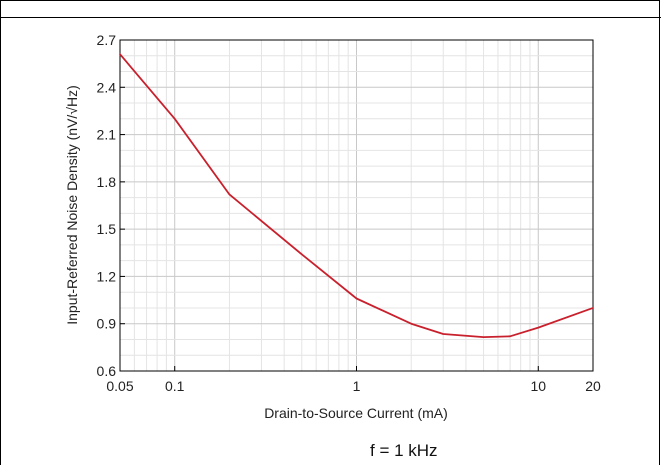 The width and height of the screenshot is (661, 466). I want to click on y-tick-label: 0.9, so click(107, 324).